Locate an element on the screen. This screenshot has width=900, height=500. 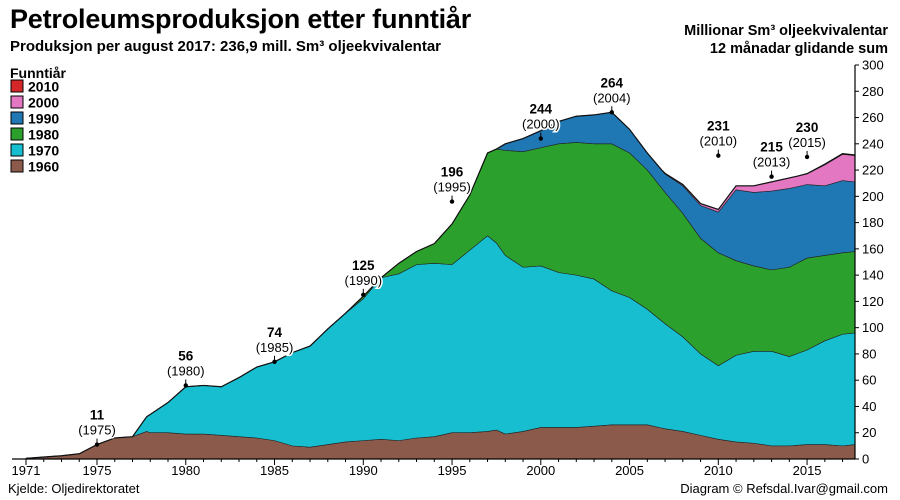
x-tick-label: 1985 is located at coordinates (274, 470).